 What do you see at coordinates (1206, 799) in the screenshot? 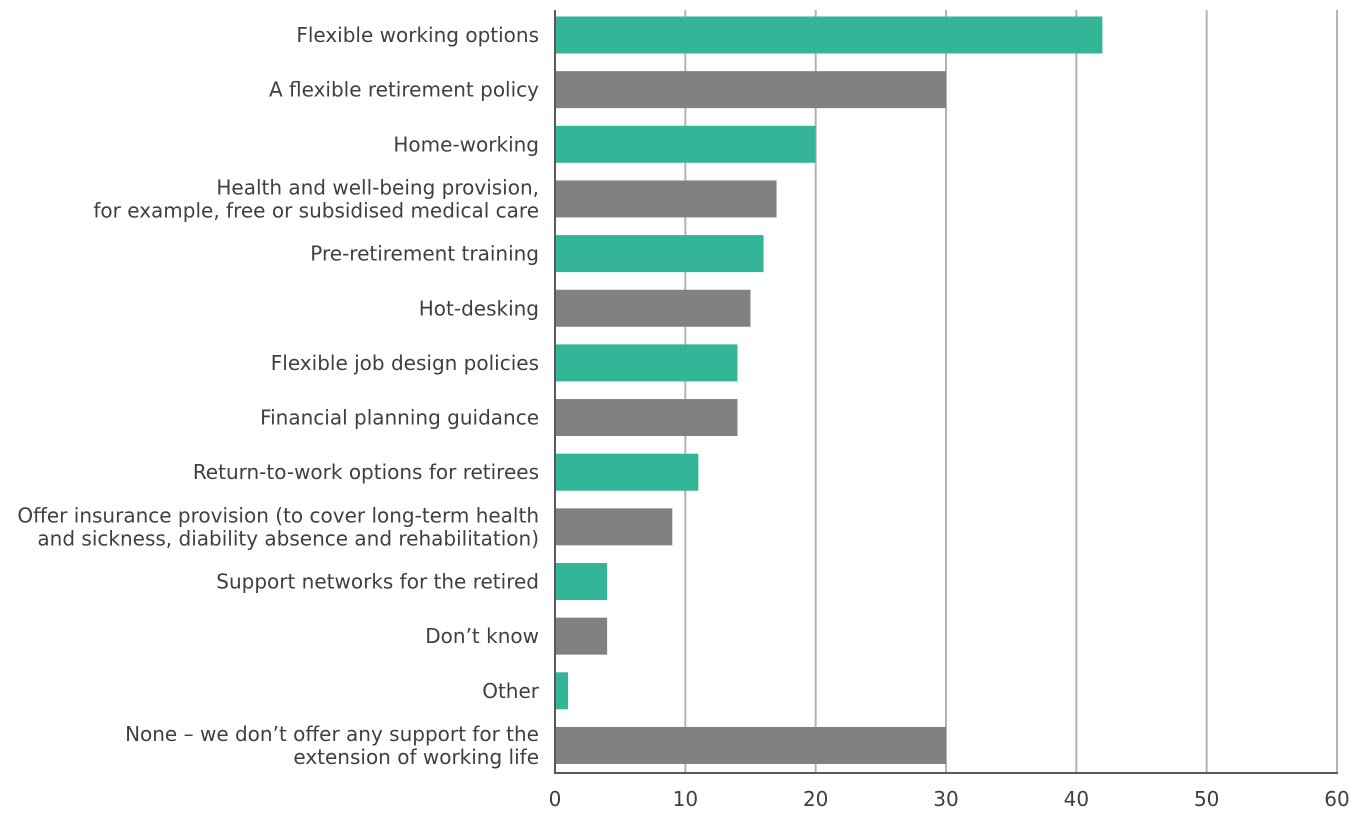
I see `x-tick-label: 50` at bounding box center [1206, 799].